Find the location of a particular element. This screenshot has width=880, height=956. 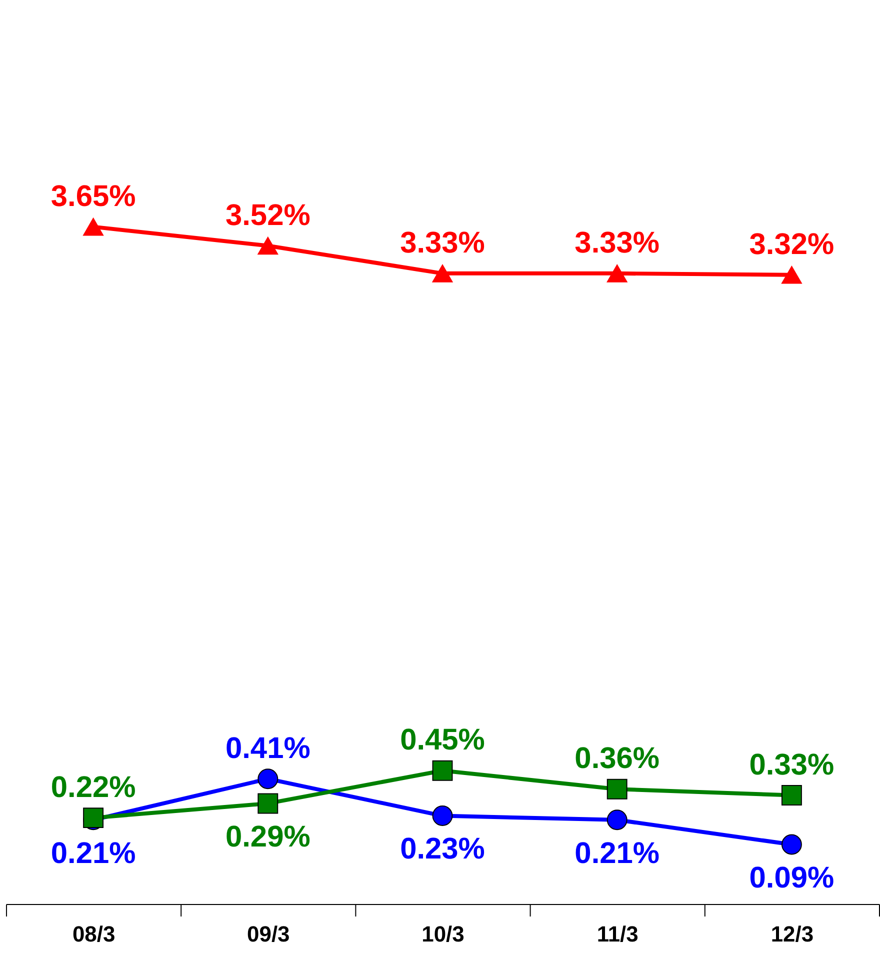

data-label: 0.23% is located at coordinates (442, 849).